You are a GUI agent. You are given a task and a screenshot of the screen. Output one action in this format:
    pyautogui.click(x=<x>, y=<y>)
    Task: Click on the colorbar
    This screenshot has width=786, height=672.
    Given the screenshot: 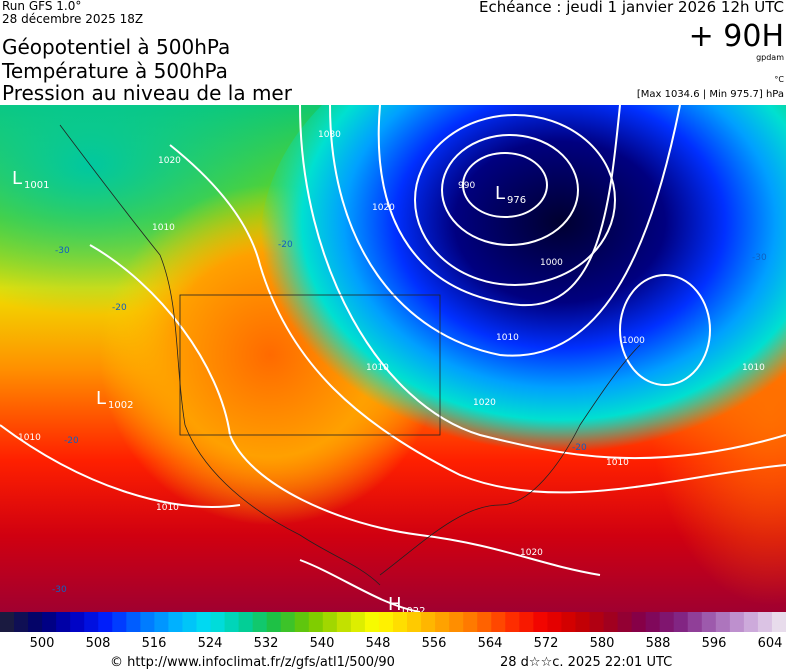 What is the action you would take?
    pyautogui.click(x=393, y=622)
    